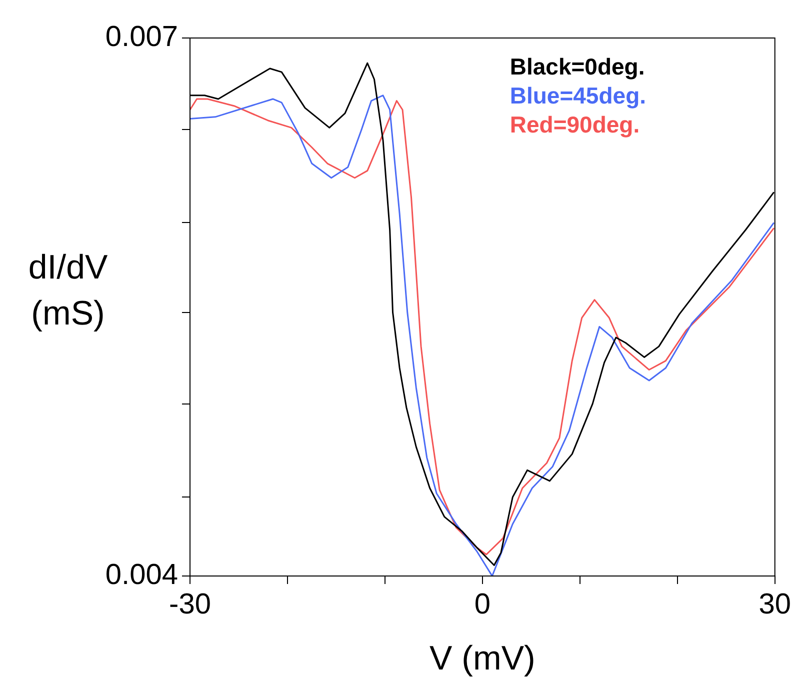  I want to click on y-axis-title: dI/dV (mS), so click(68, 290).